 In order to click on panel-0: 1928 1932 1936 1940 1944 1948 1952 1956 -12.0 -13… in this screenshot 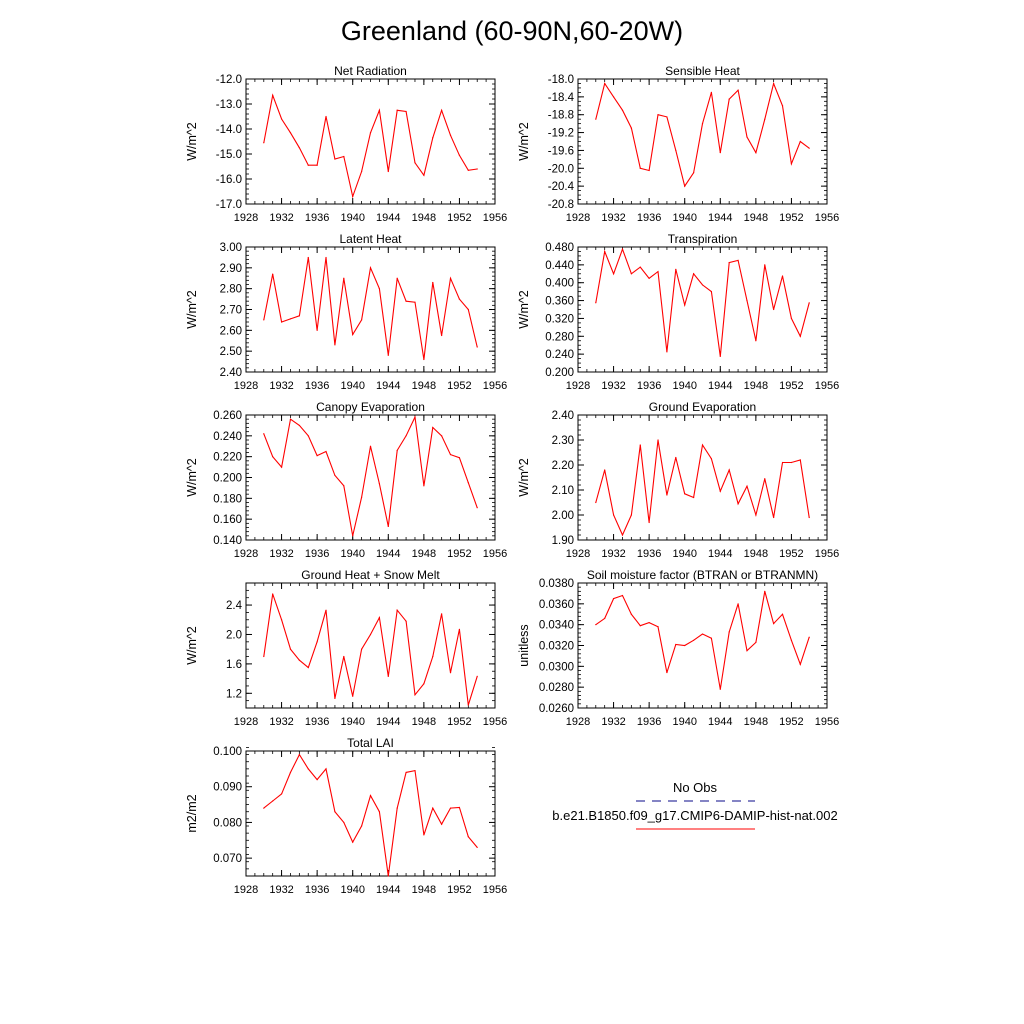, I will do `click(346, 144)`.